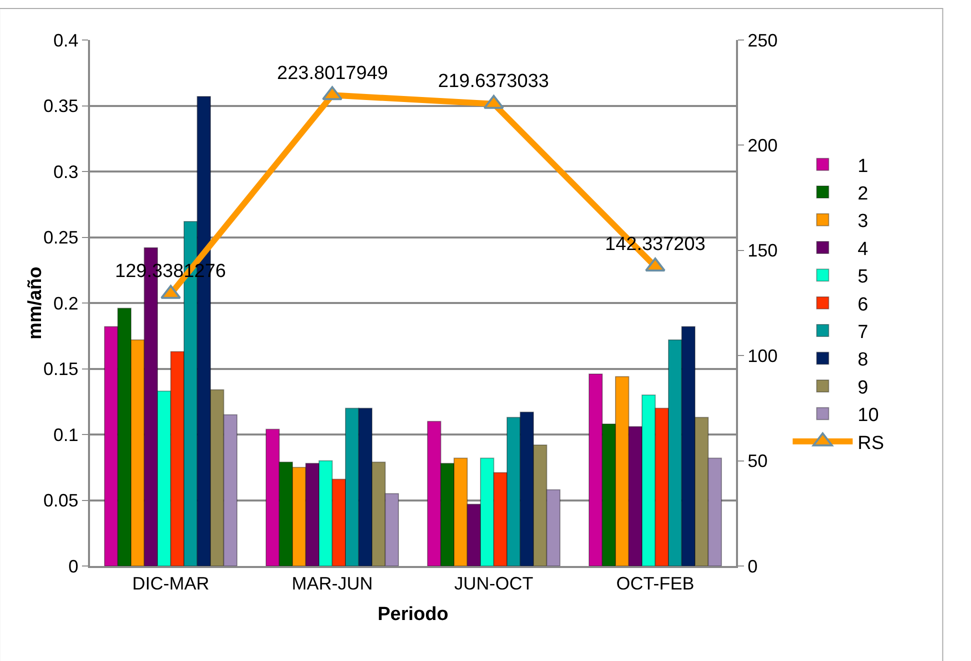 This screenshot has height=661, width=971. I want to click on x-axis-title: Periodo, so click(413, 614).